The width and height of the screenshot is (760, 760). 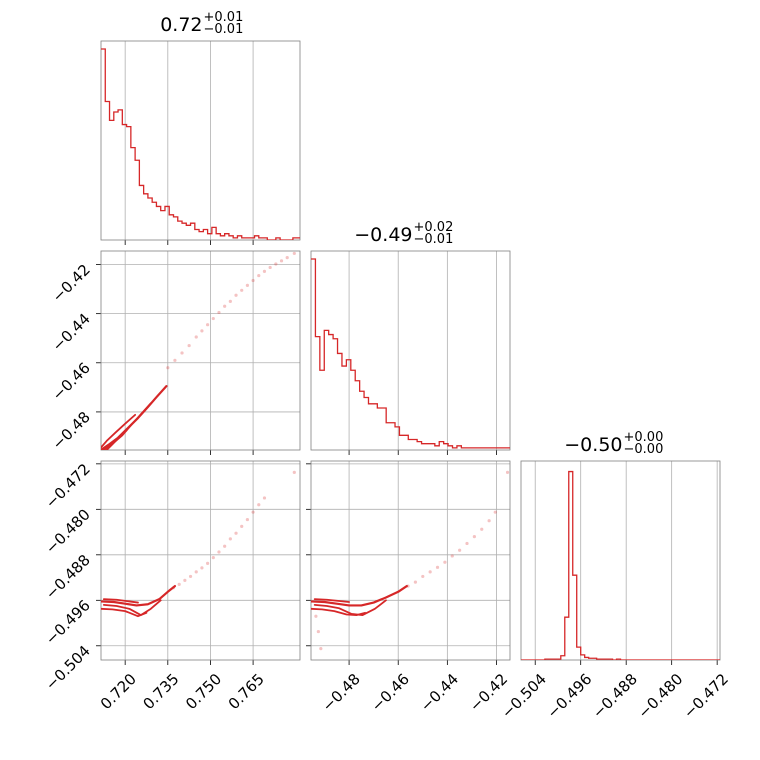 What do you see at coordinates (593, 445) in the screenshot?
I see `title-median: −0.50` at bounding box center [593, 445].